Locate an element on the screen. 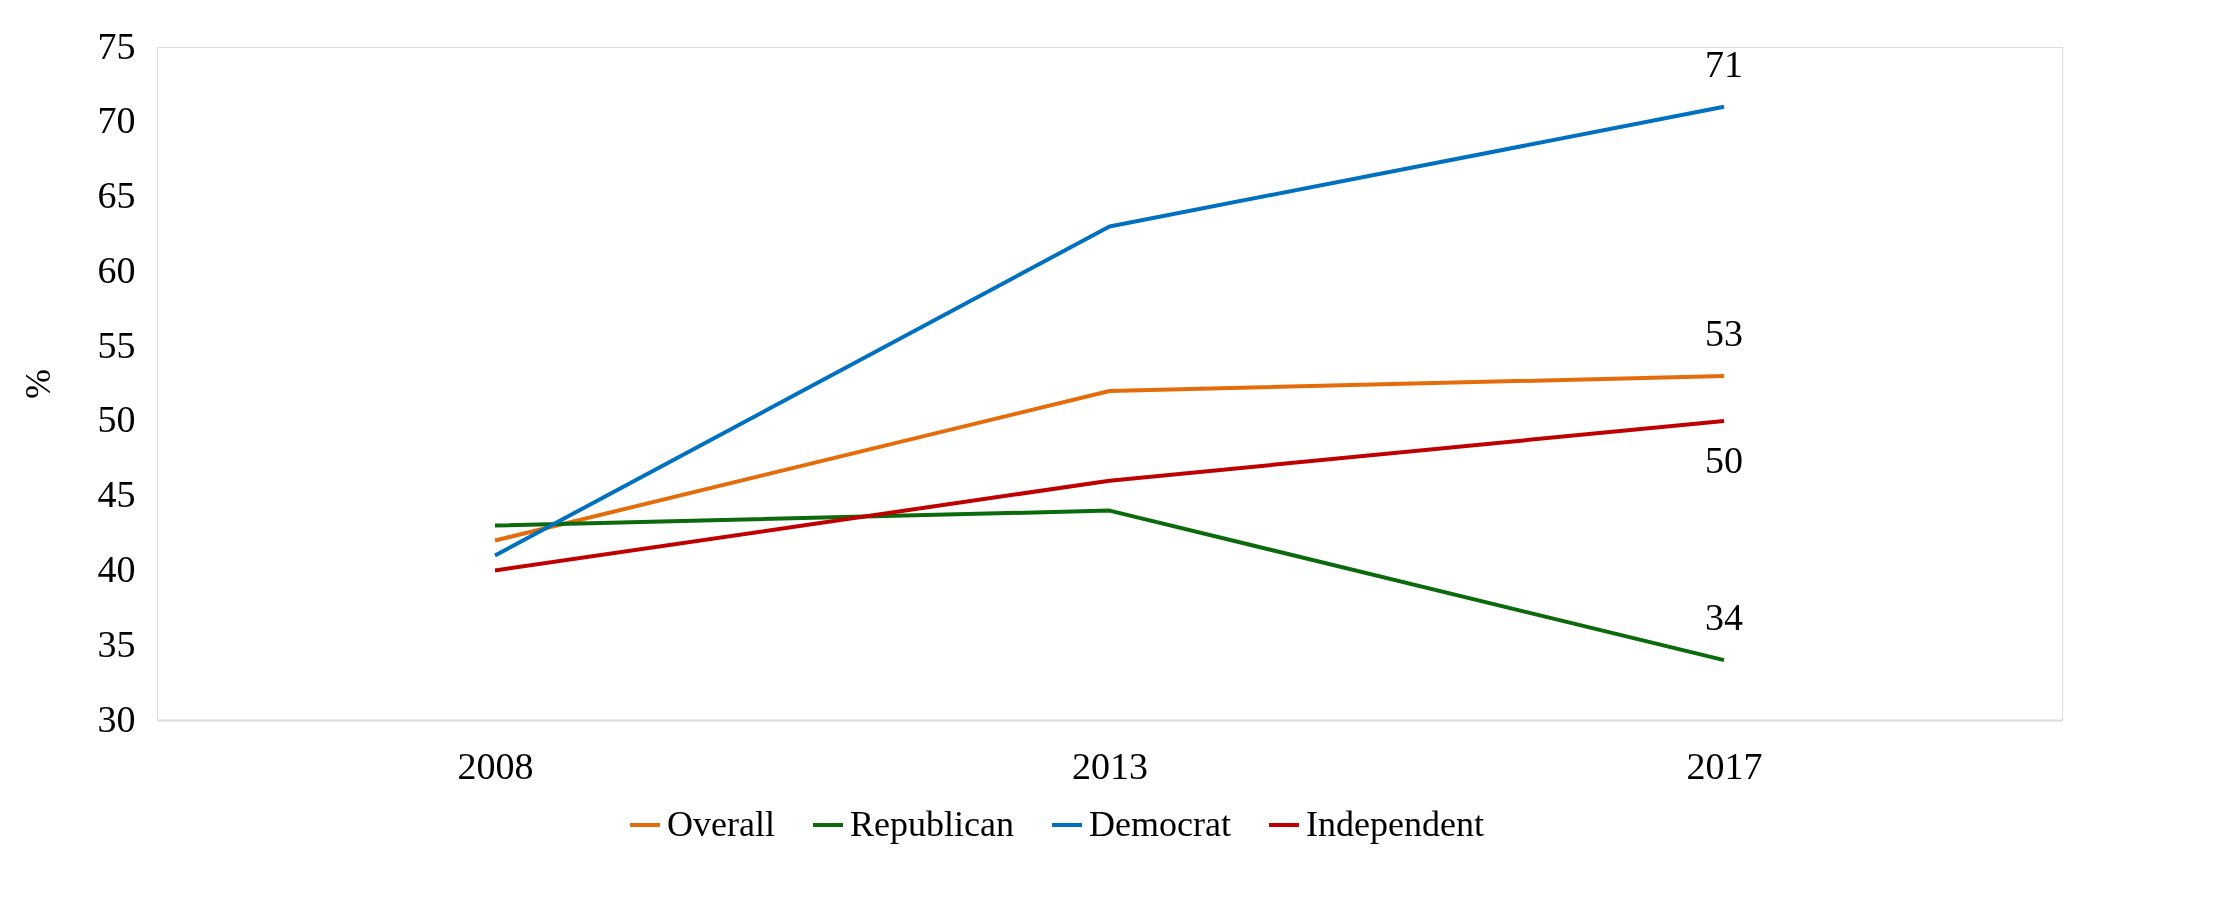  data-label: 71 is located at coordinates (1724, 63).